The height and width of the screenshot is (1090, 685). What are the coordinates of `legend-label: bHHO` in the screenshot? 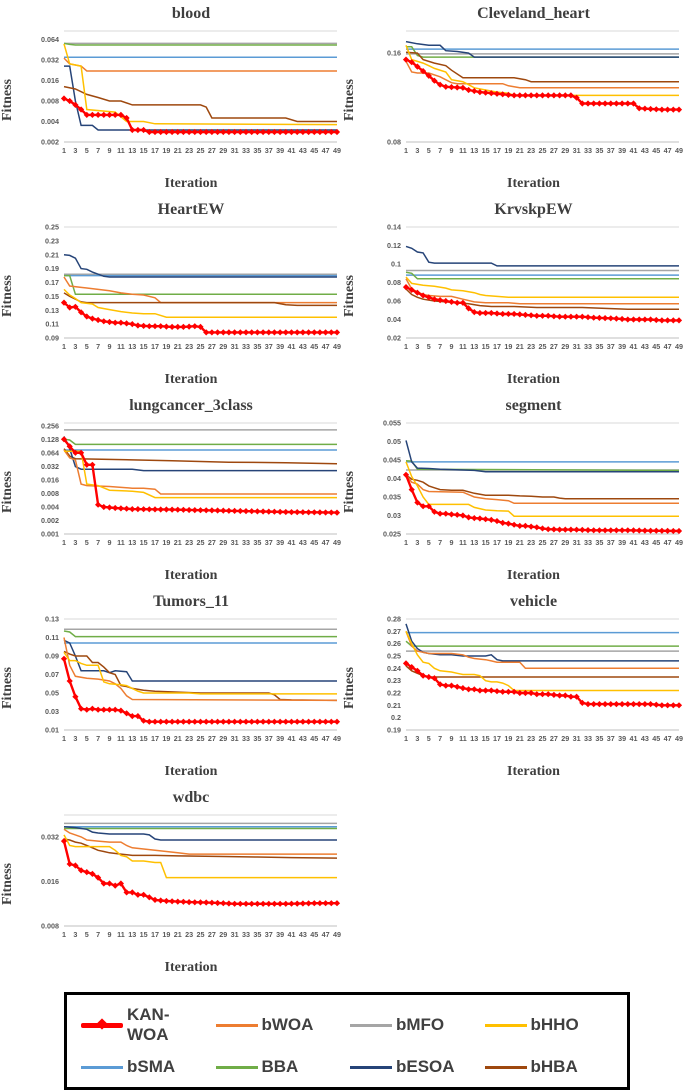 It's located at (554, 1024).